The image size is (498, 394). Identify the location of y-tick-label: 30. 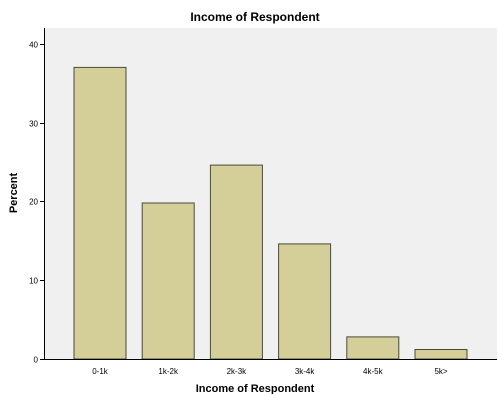
(33, 124).